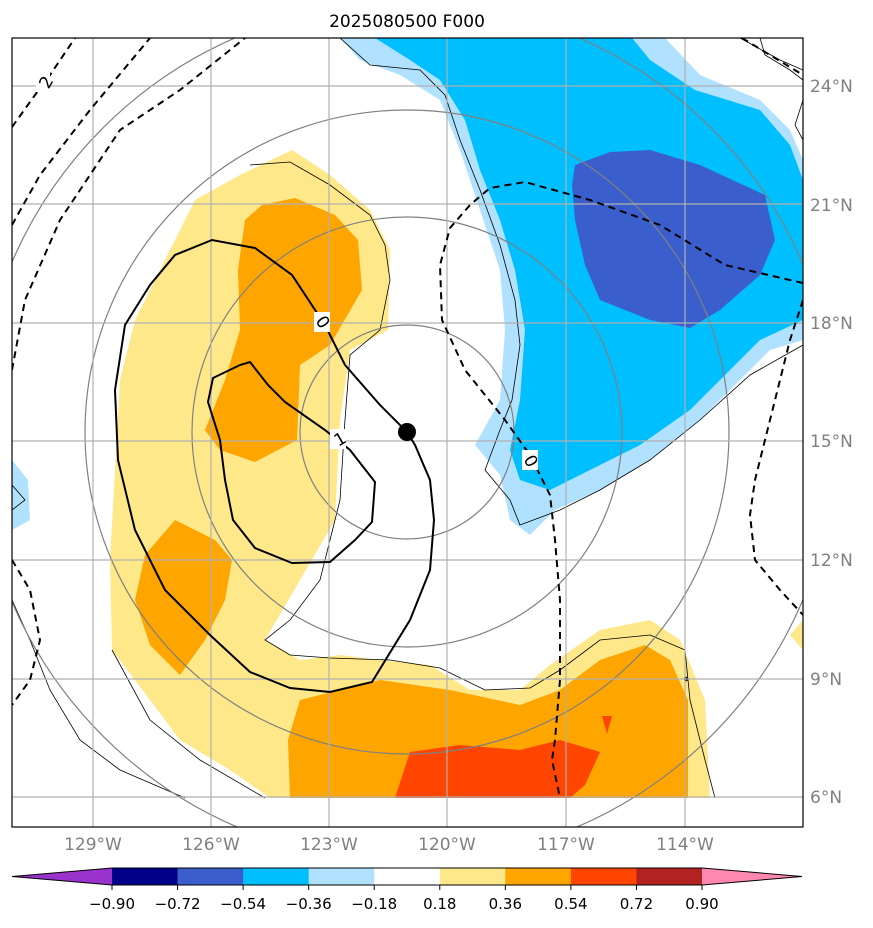 The width and height of the screenshot is (873, 928). What do you see at coordinates (673, 239) in the screenshot?
I see `shading-royalblue-east` at bounding box center [673, 239].